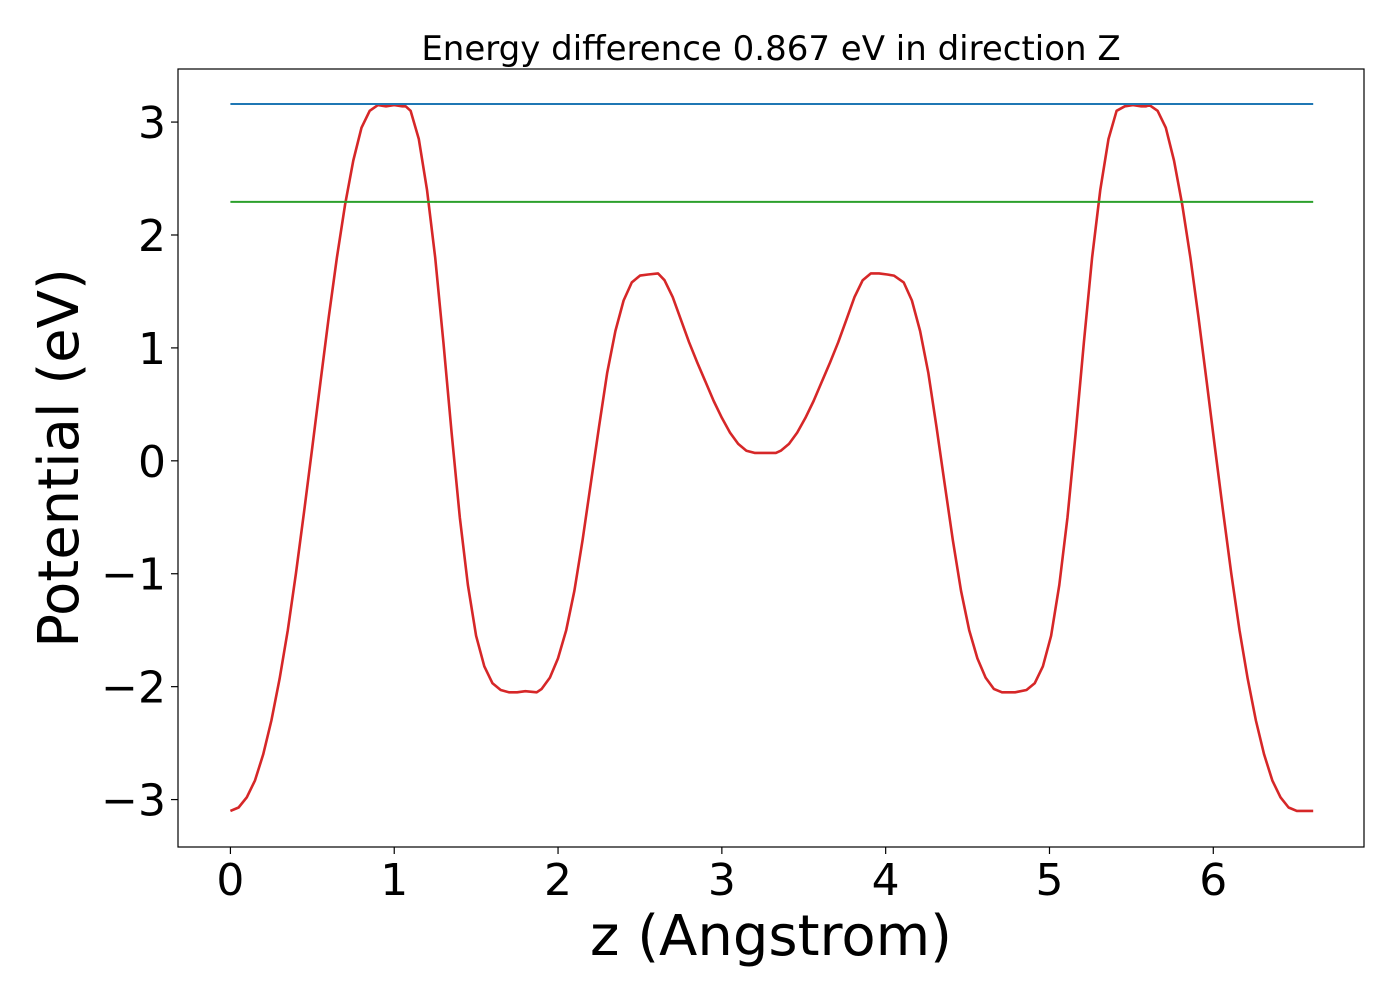 The width and height of the screenshot is (1400, 1000). What do you see at coordinates (152, 349) in the screenshot?
I see `y-tick-label: 1` at bounding box center [152, 349].